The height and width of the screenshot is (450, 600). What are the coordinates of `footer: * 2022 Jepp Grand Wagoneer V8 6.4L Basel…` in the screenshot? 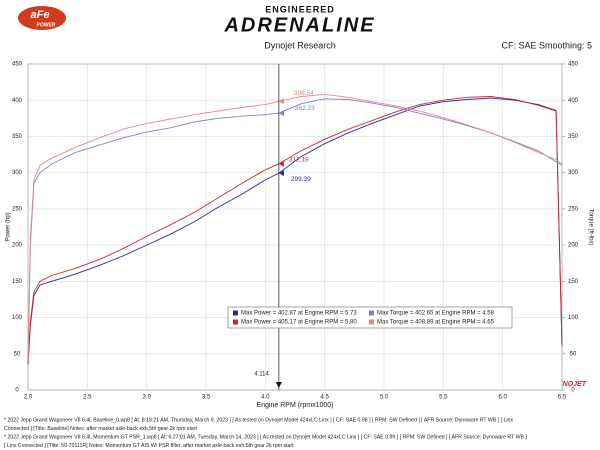 It's located at (265, 433).